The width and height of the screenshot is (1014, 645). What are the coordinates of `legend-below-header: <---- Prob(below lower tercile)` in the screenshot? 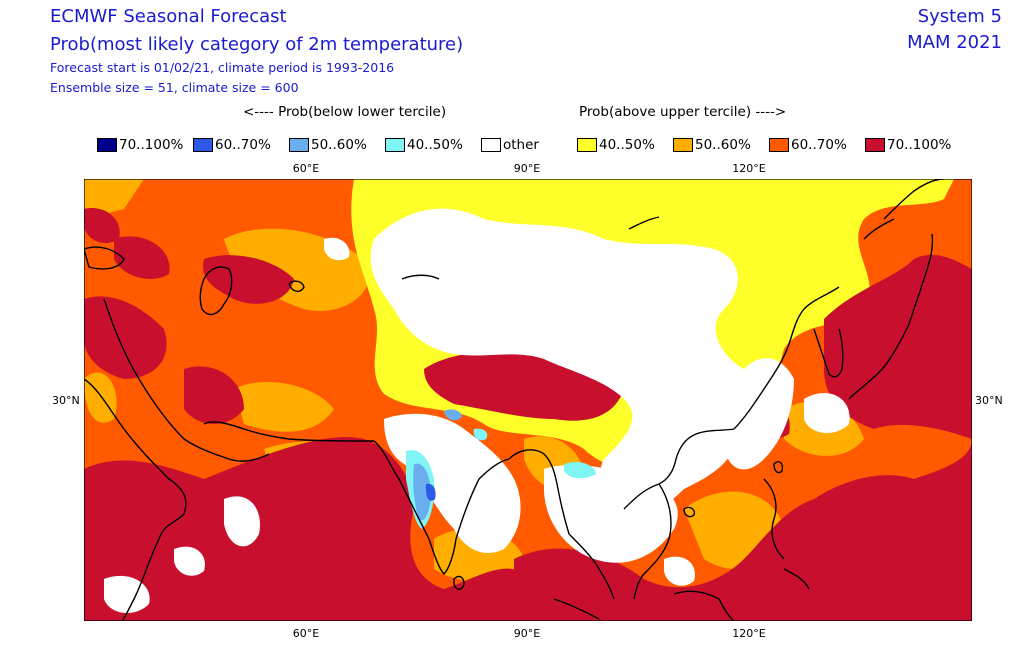 It's located at (345, 112).